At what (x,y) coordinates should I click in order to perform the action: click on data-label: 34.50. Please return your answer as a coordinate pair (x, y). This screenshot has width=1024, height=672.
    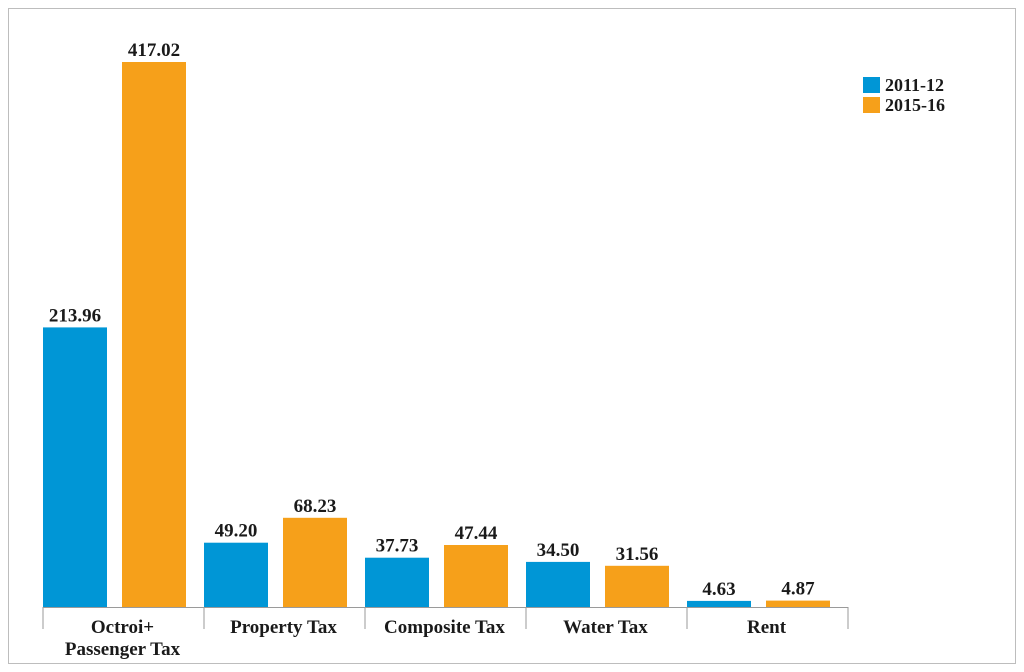
    Looking at the image, I should click on (558, 550).